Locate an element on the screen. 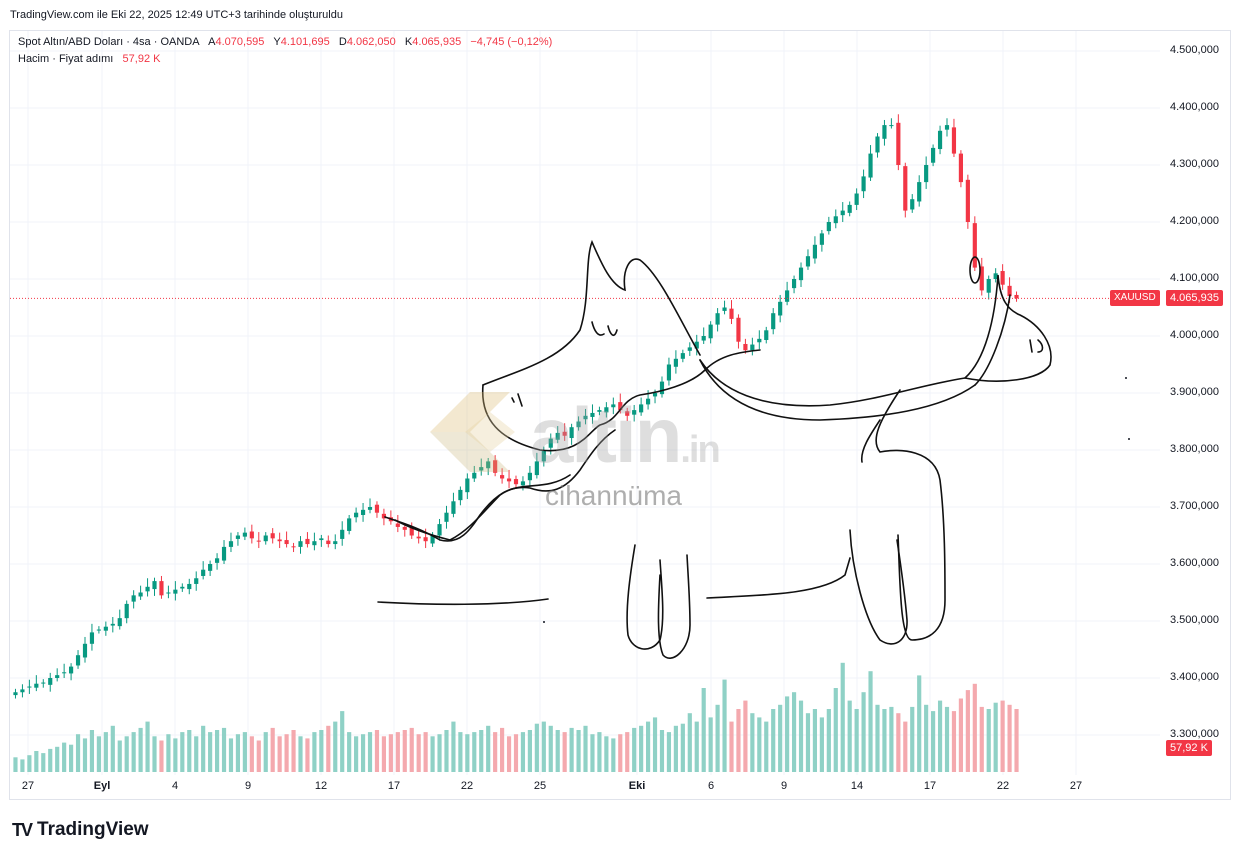 The height and width of the screenshot is (861, 1242). volume-value: 57,92 K is located at coordinates (141, 59).